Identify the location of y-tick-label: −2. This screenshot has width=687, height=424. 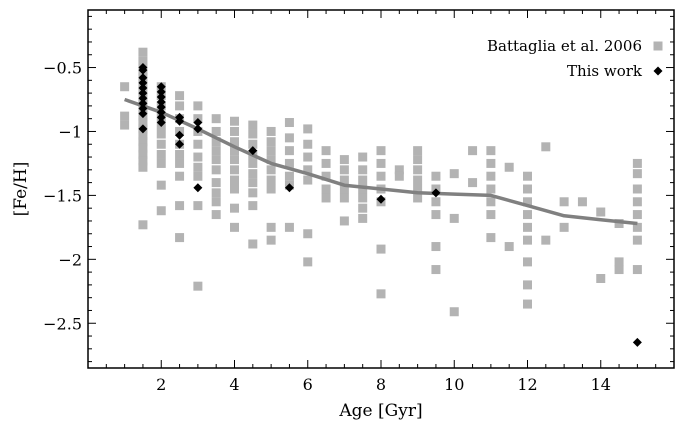
(70, 259).